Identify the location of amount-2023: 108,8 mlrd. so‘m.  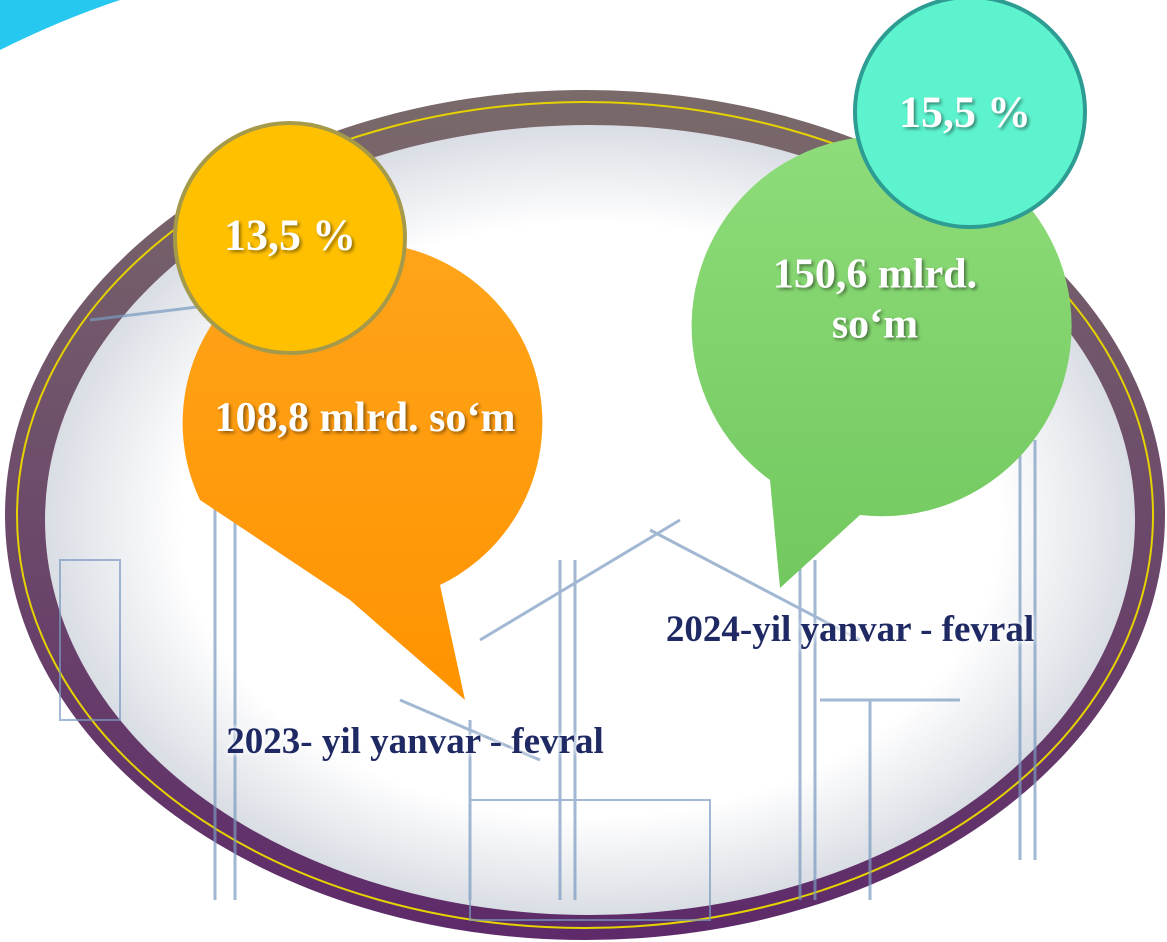
(365, 417).